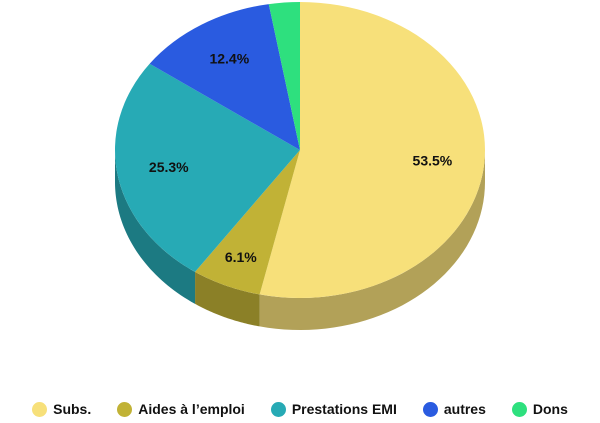 The image size is (600, 423). I want to click on legend-label: Dons, so click(550, 409).